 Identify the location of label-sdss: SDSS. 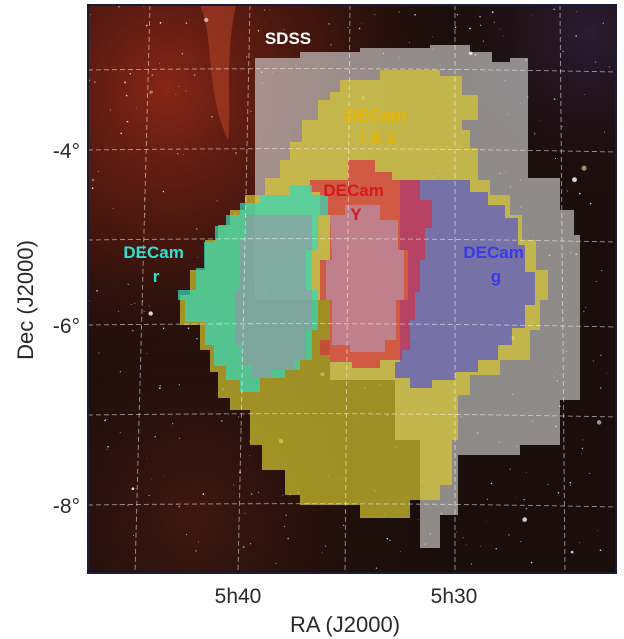
(288, 38).